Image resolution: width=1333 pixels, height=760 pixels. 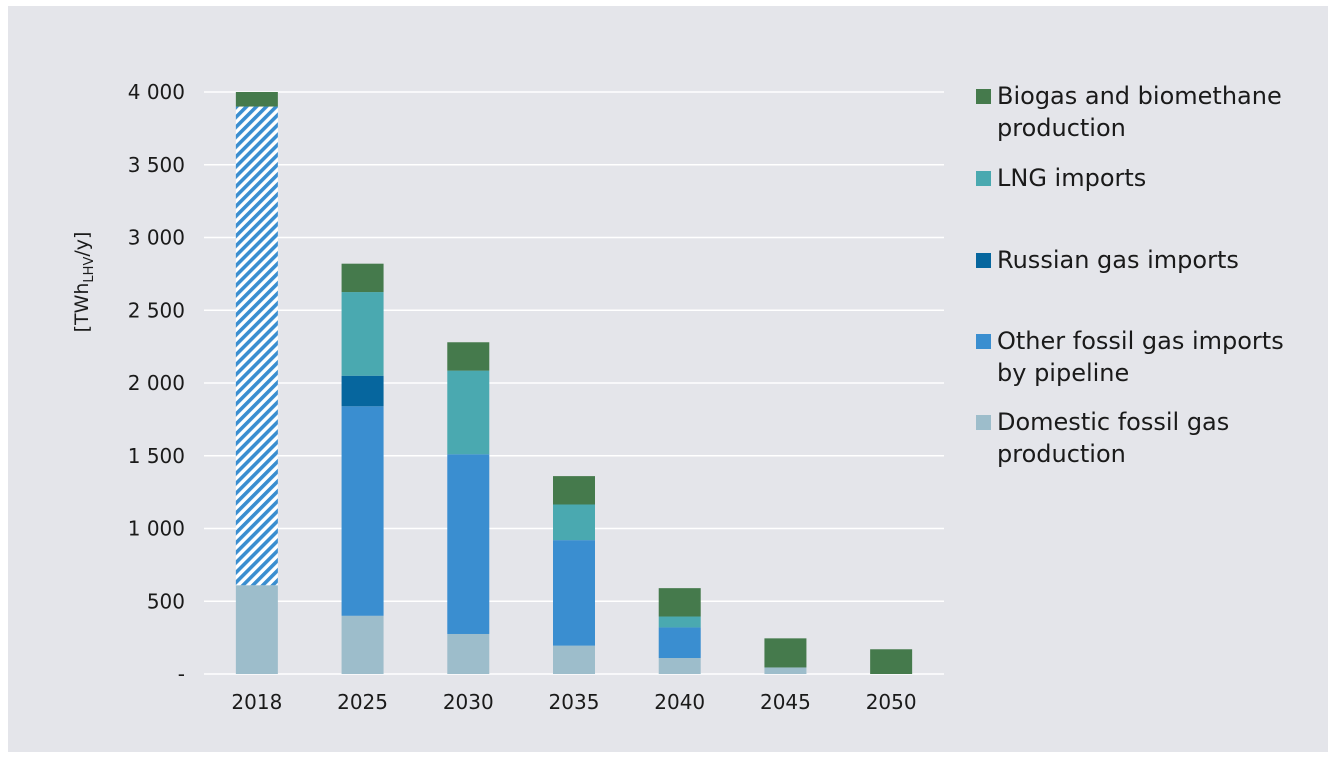 What do you see at coordinates (1071, 178) in the screenshot?
I see `legend-label: LNG imports` at bounding box center [1071, 178].